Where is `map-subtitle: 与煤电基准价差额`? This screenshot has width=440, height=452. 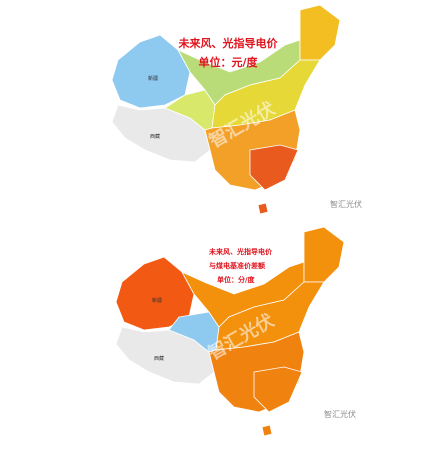
map-subtitle: 与煤电基准价差额 is located at coordinates (237, 265).